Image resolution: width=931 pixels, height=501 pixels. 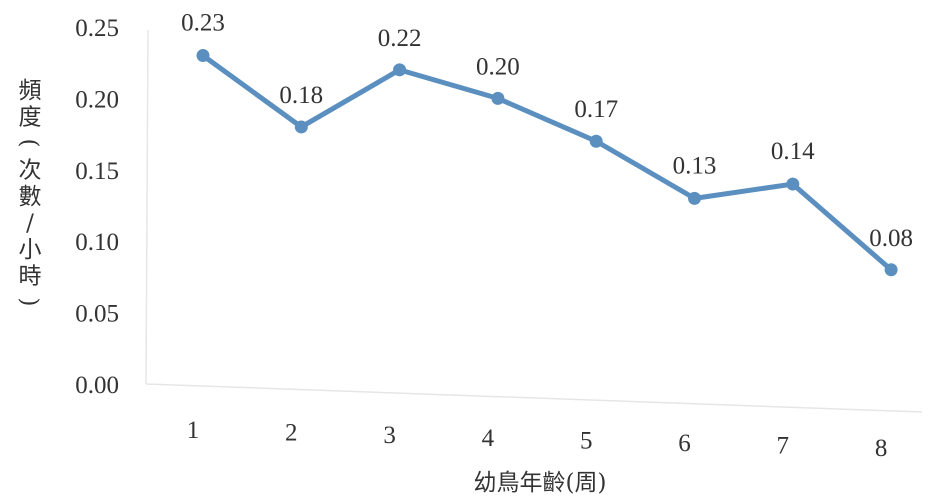 I want to click on y-tick-label: 0.00, so click(x=97, y=385).